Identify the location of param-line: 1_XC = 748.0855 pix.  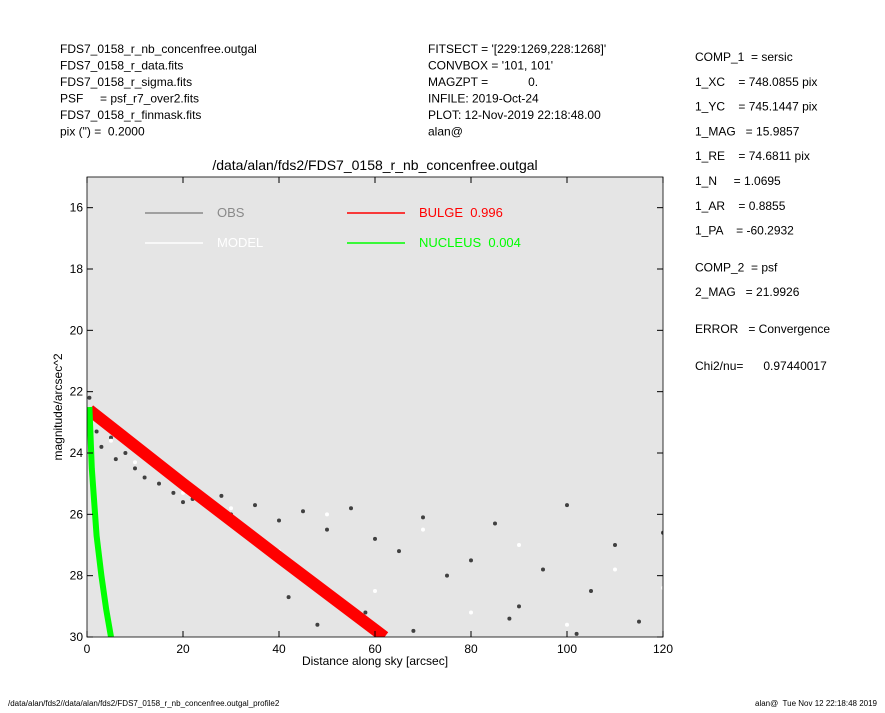
(756, 82).